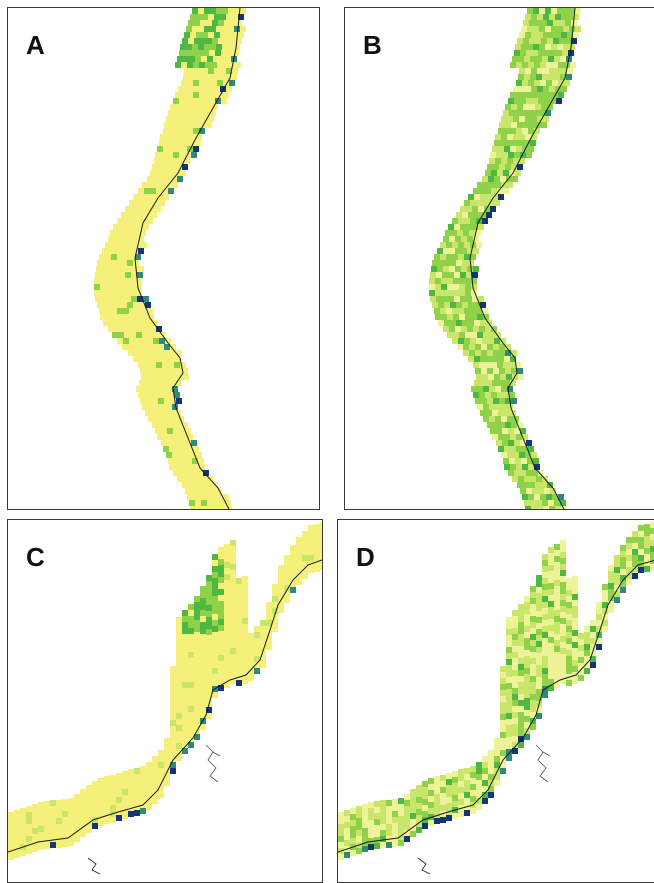  I want to click on map-b-canvas, so click(505, 258).